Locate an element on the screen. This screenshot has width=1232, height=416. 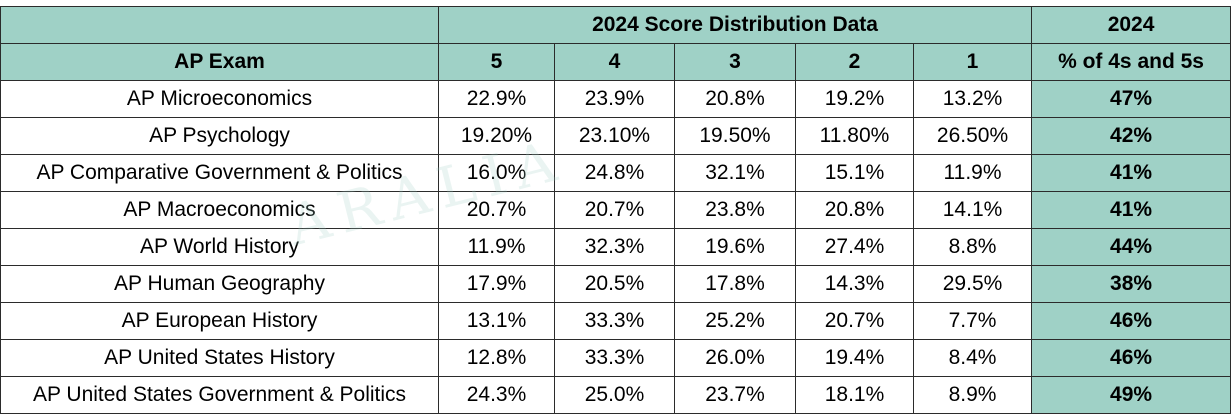
score-4-cell: 32.3% is located at coordinates (614, 247).